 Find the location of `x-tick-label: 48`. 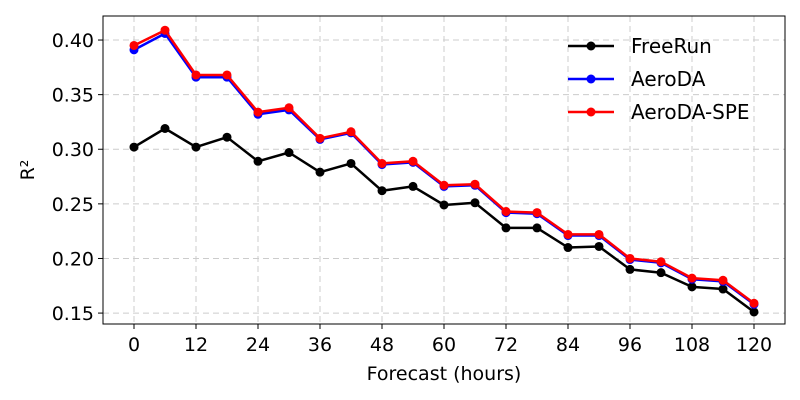

x-tick-label: 48 is located at coordinates (382, 345).